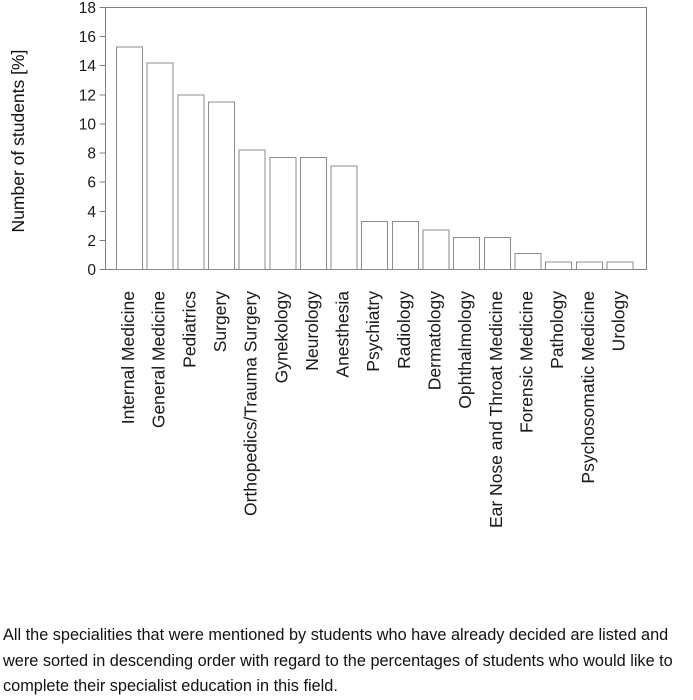 The height and width of the screenshot is (700, 693). What do you see at coordinates (189, 329) in the screenshot?
I see `x-axis-label: Pediatrics` at bounding box center [189, 329].